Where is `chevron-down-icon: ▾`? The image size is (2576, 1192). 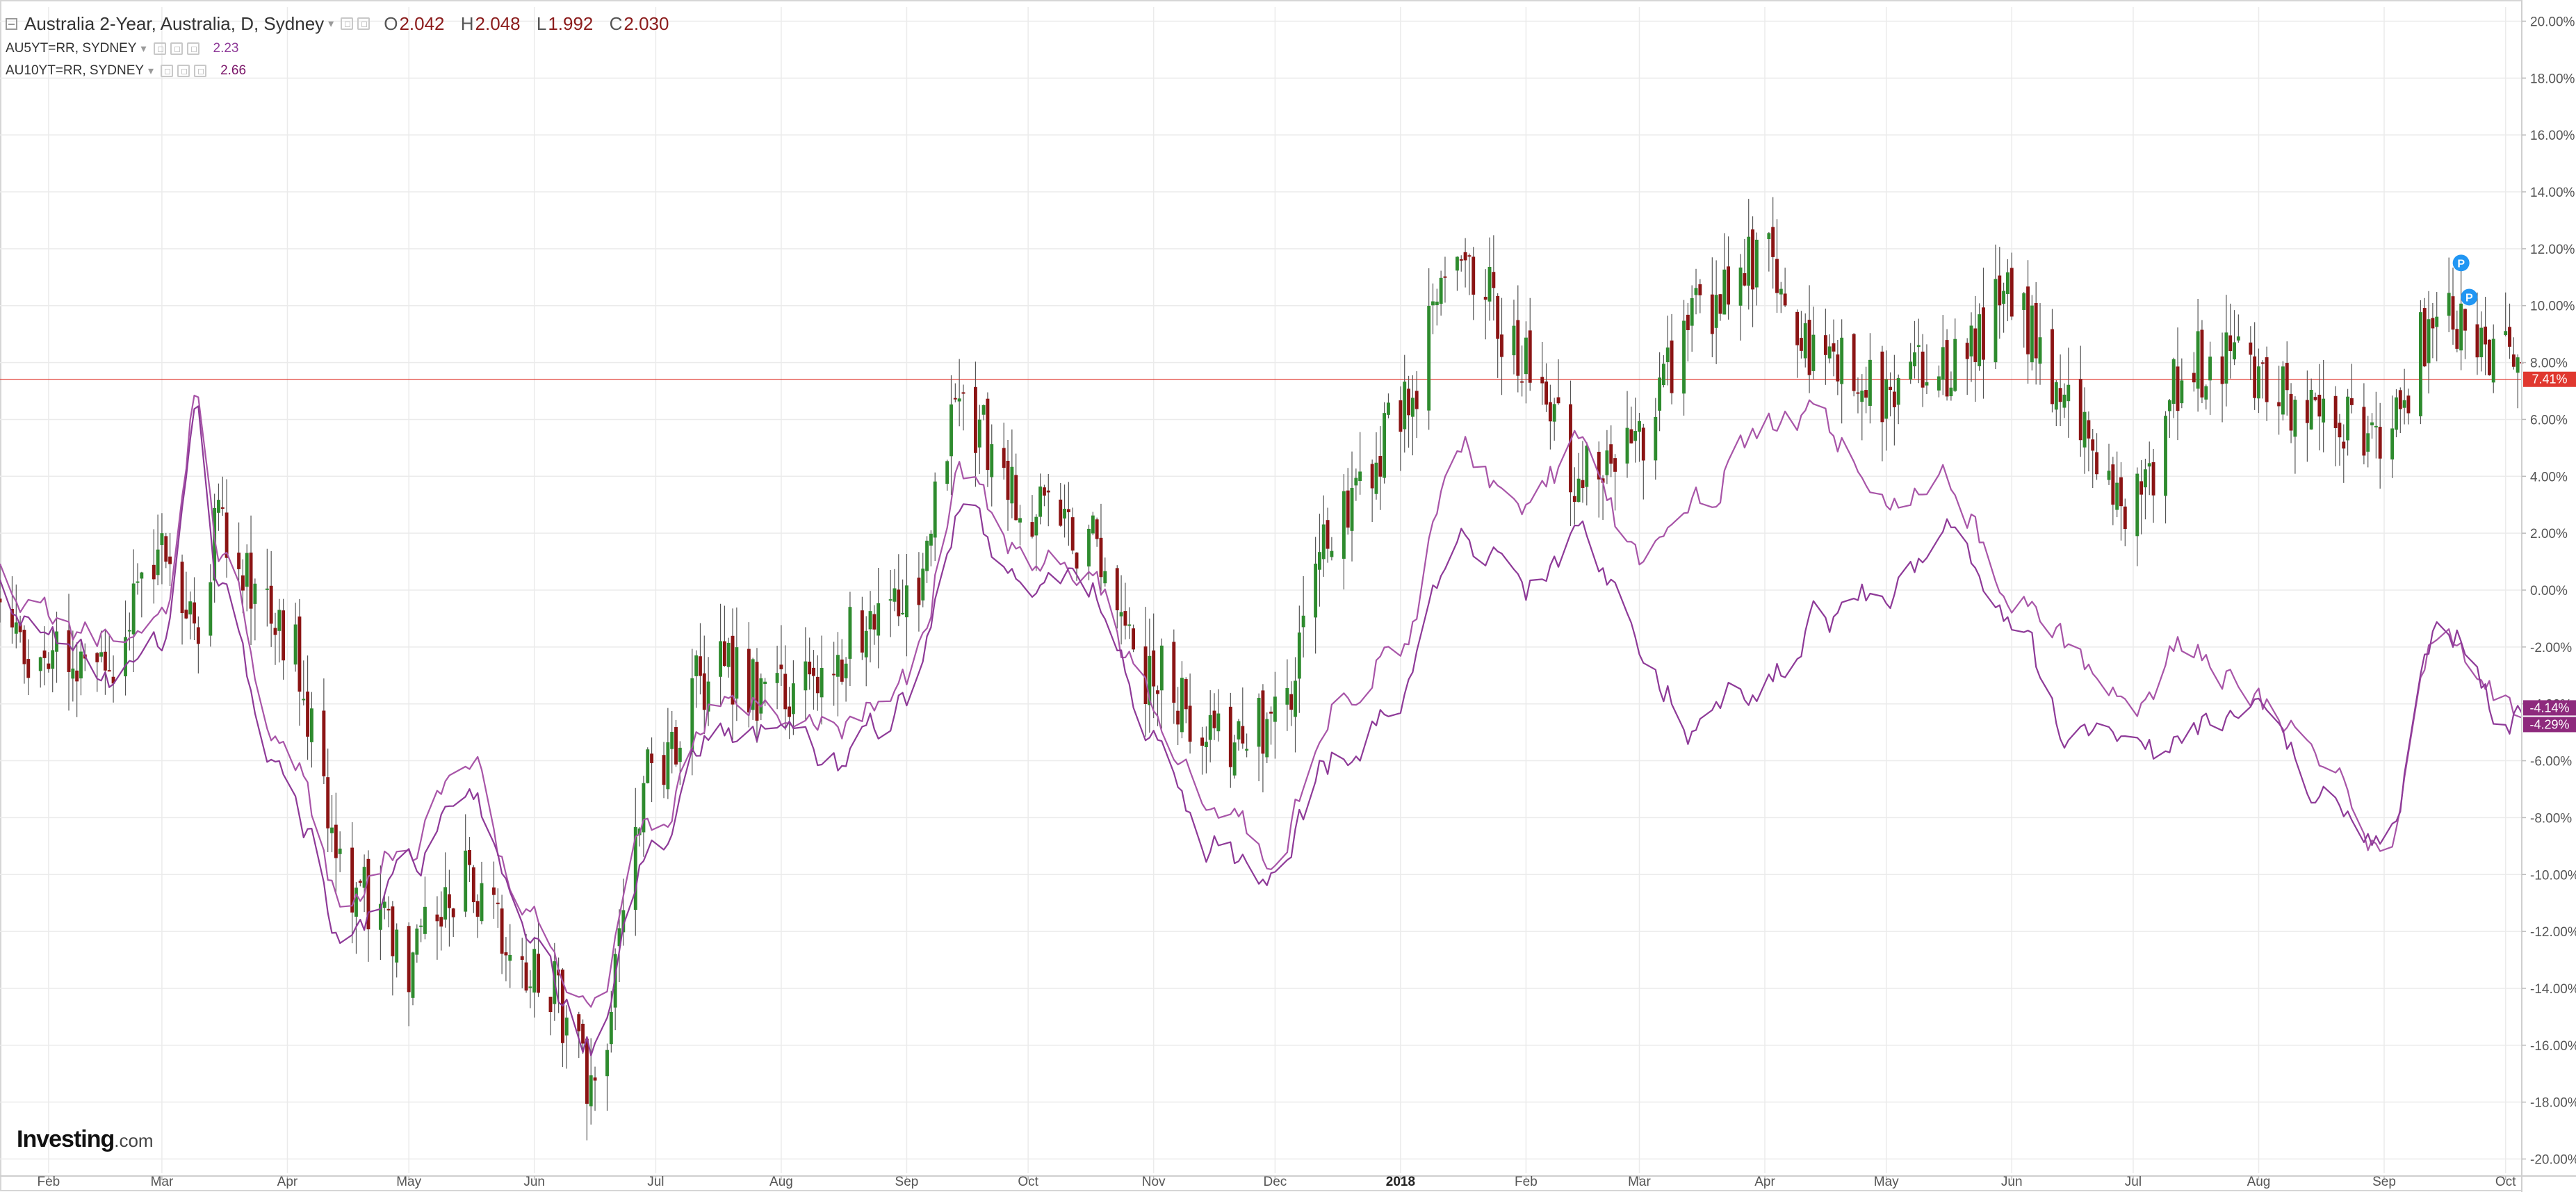 chevron-down-icon: ▾ is located at coordinates (143, 49).